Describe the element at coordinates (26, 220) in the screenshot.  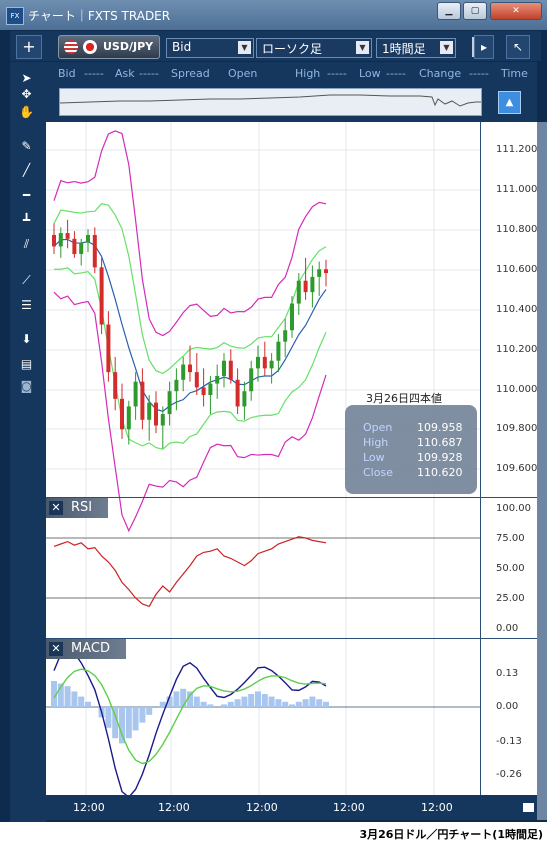
I see `vline-icon: ┻` at that location.